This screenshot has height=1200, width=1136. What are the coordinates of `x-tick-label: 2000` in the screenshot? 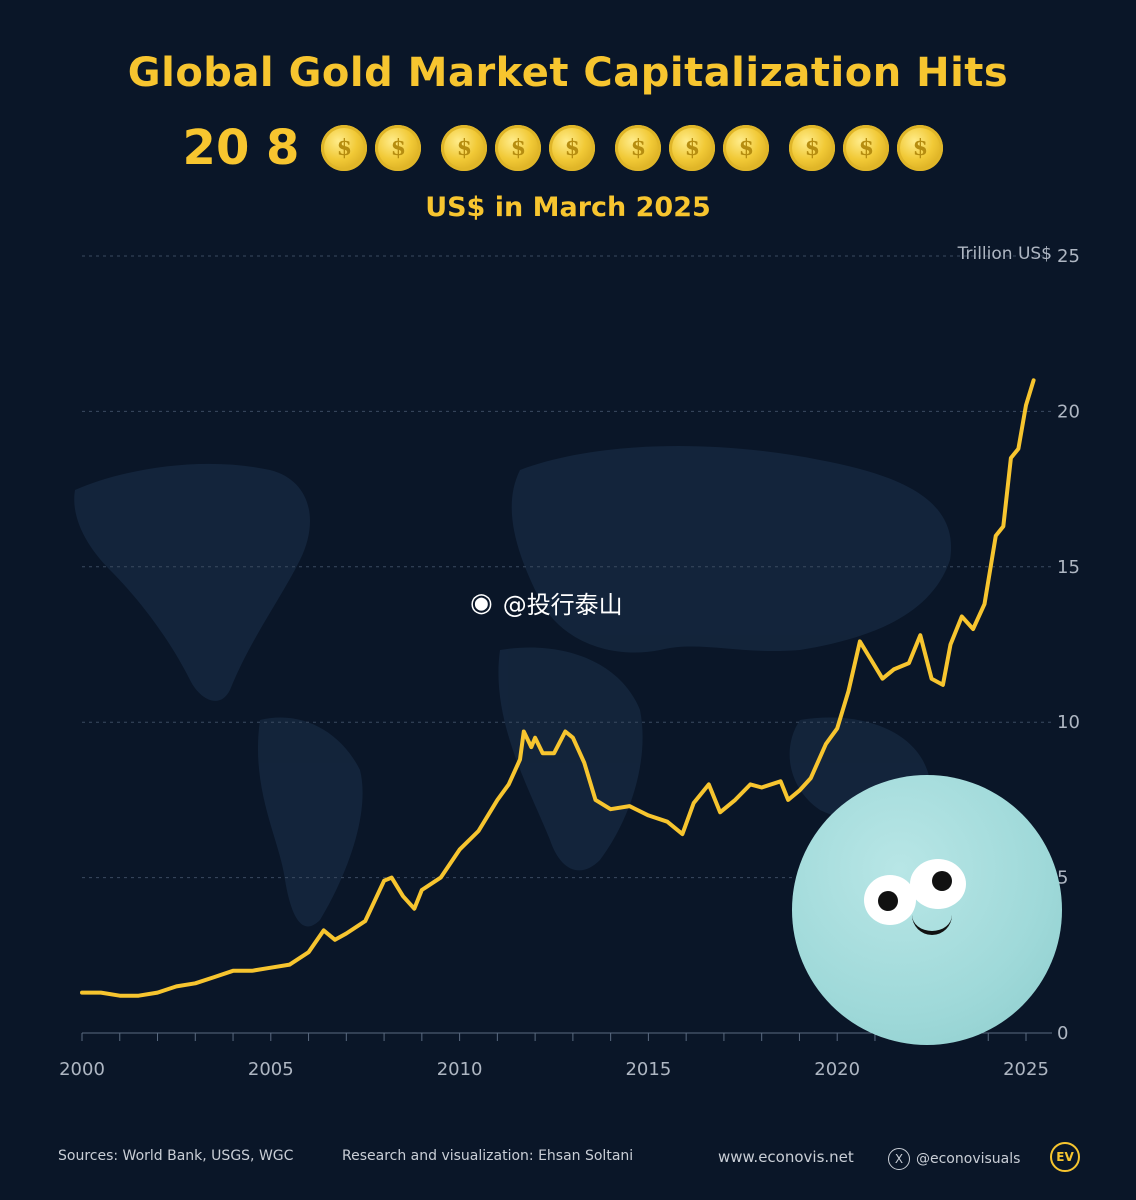 It's located at (82, 1069).